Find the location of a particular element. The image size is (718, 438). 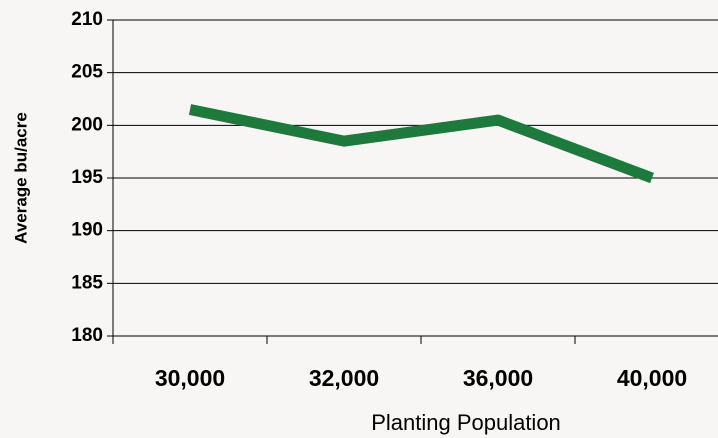

y-tick-label: 205 is located at coordinates (87, 72).